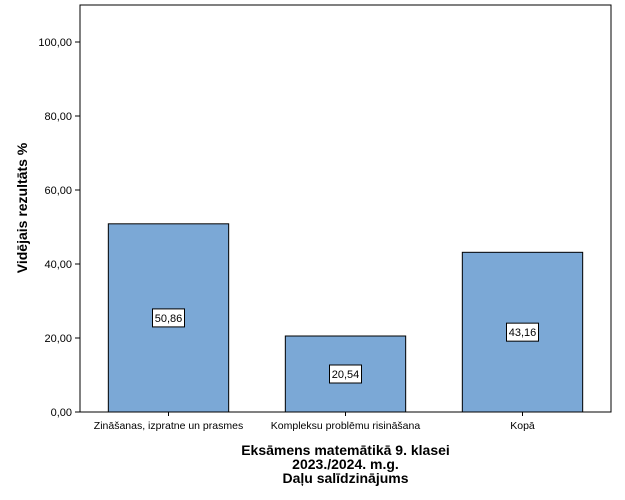 This screenshot has height=500, width=625. Describe the element at coordinates (58, 339) in the screenshot. I see `y-tick-label: 20,00` at that location.